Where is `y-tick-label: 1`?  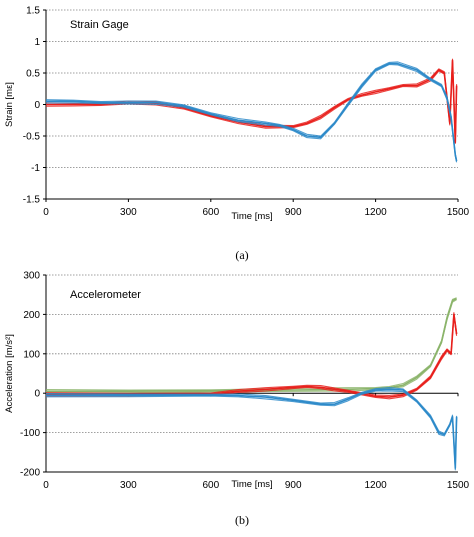
y-tick-label: 1 is located at coordinates (37, 42).